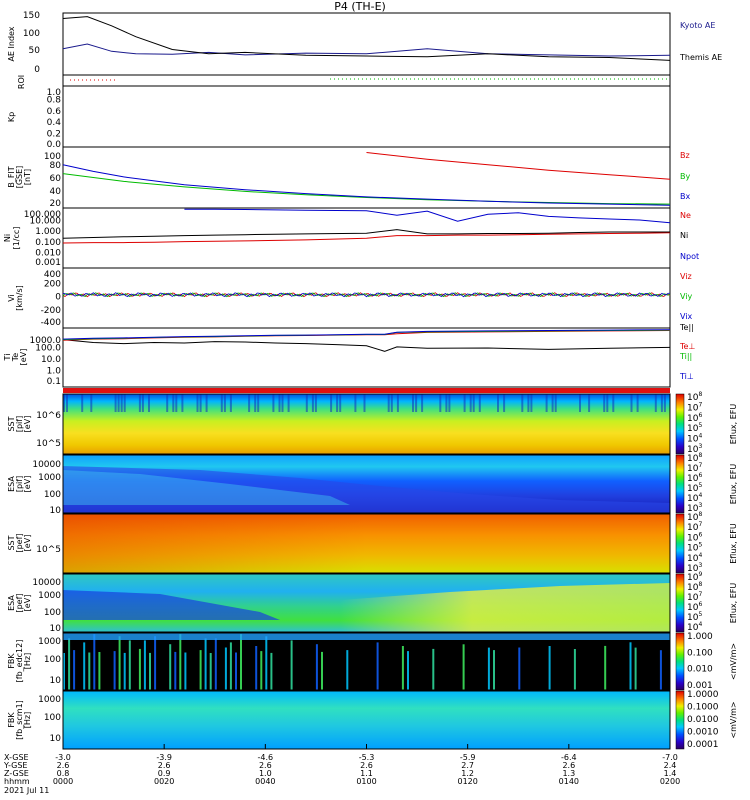 Image resolution: width=750 pixels, height=800 pixels. I want to click on fbk-e-spectrogram, so click(366, 661).